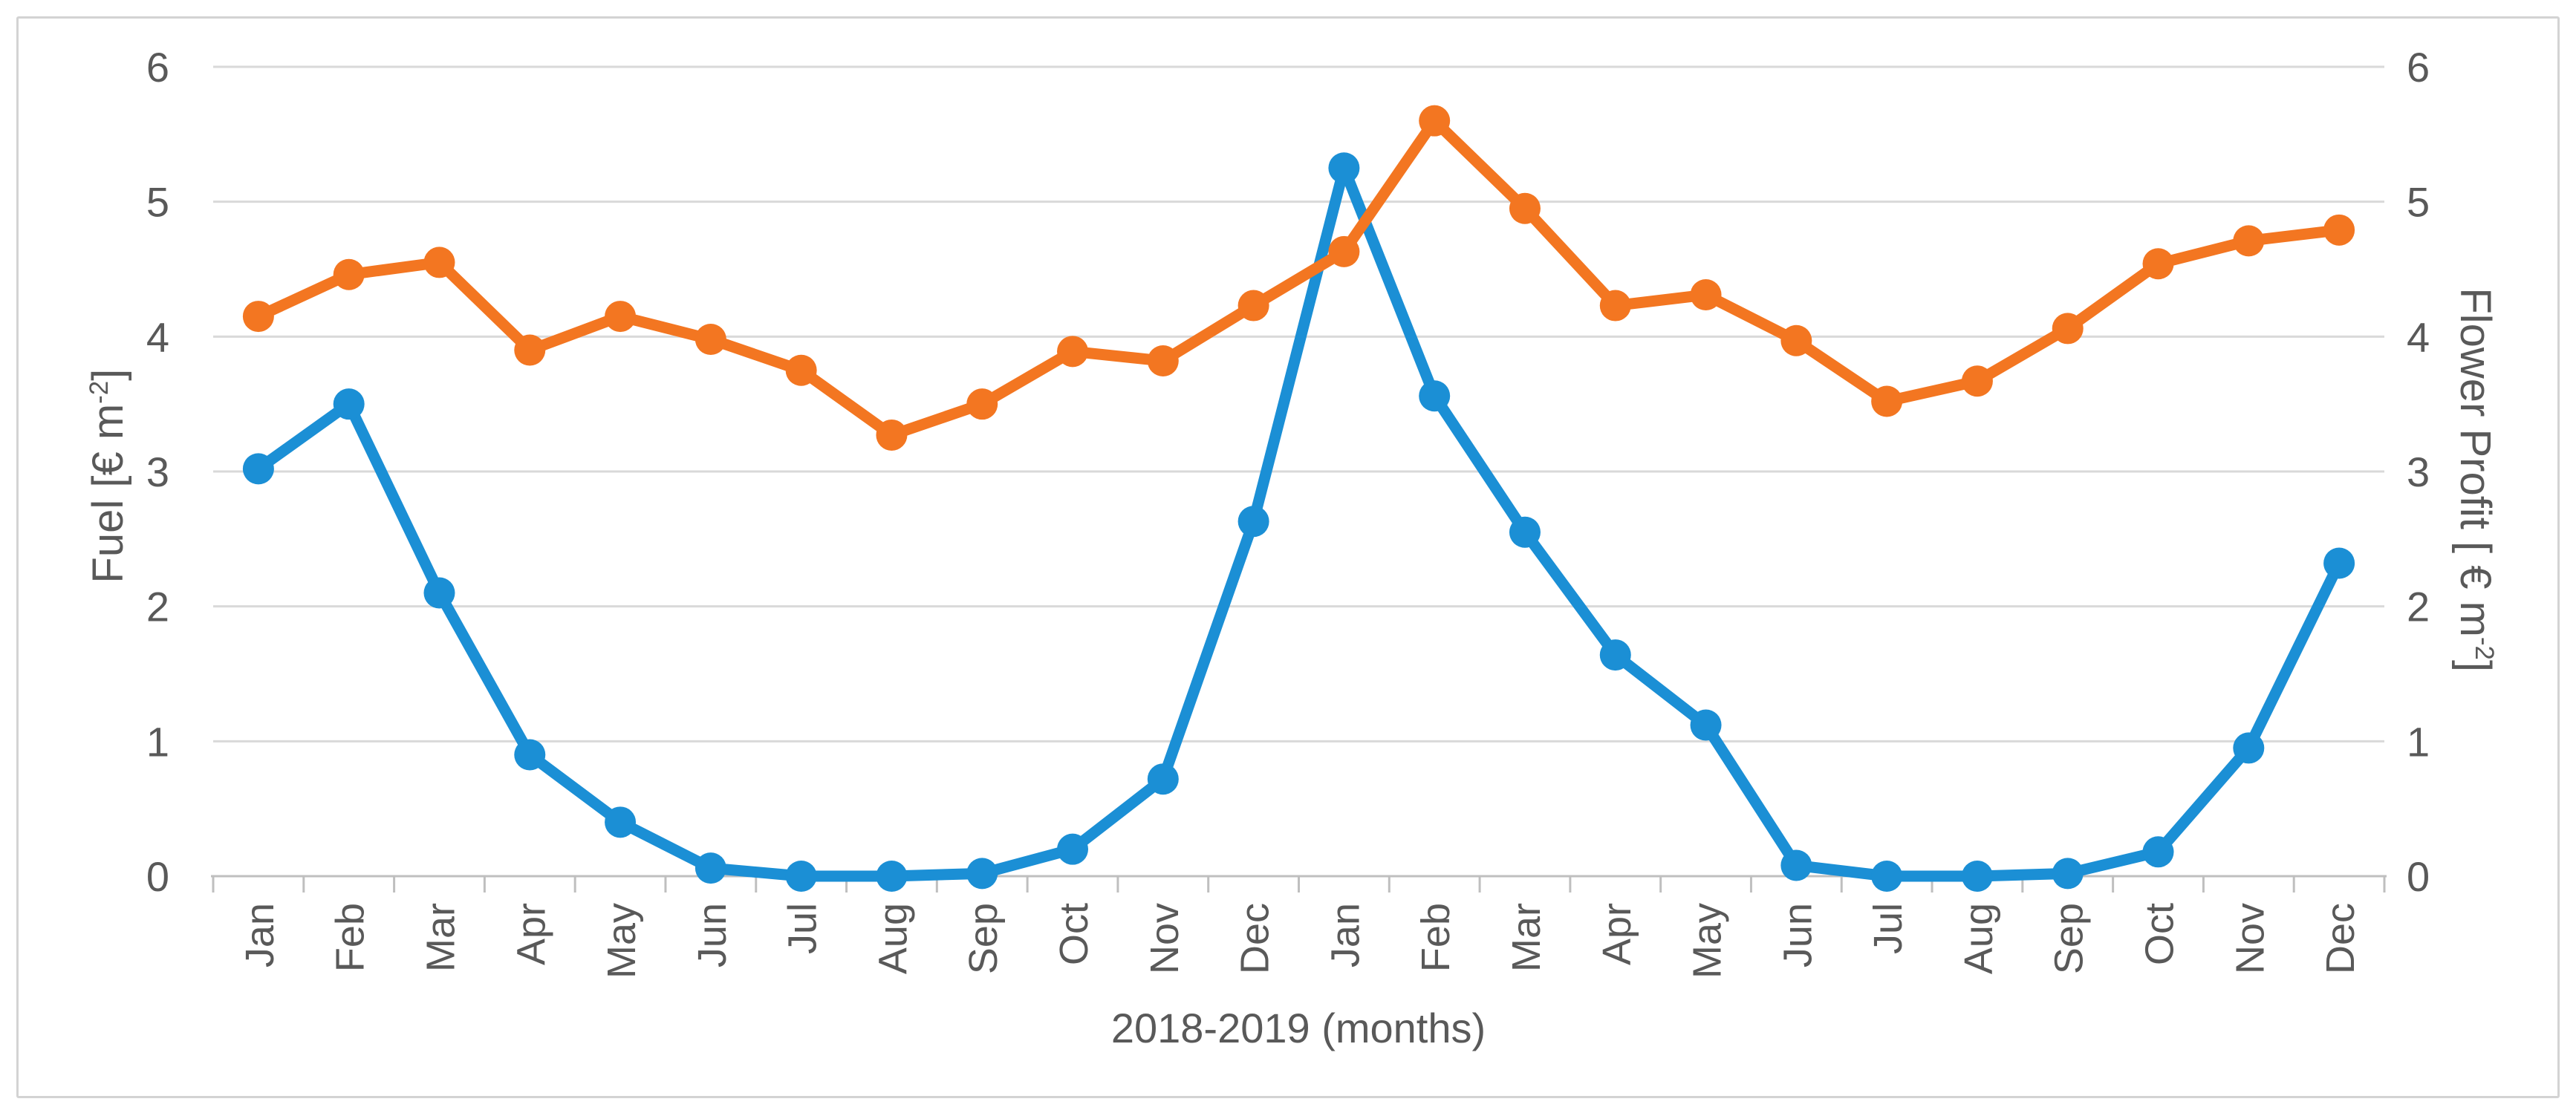 The width and height of the screenshot is (2576, 1116). Describe the element at coordinates (2418, 471) in the screenshot. I see `right-tick-label: 3` at that location.